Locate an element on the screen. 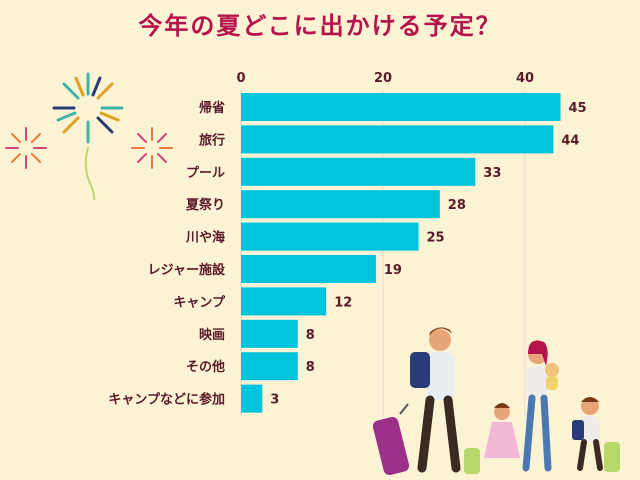 Image resolution: width=640 pixels, height=480 pixels. category-label: 旅行 is located at coordinates (212, 140).